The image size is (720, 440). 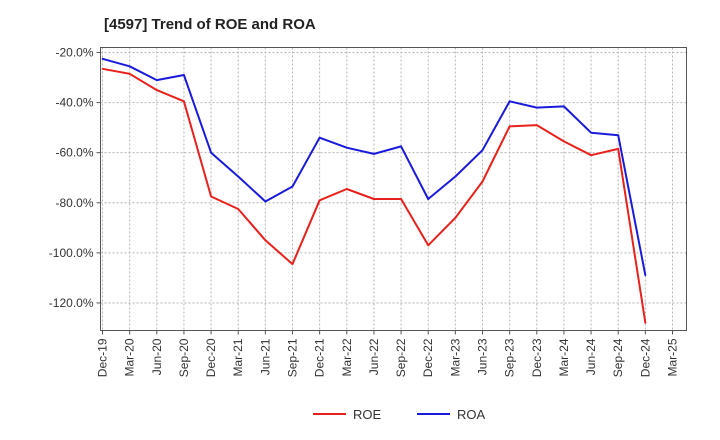 What do you see at coordinates (74, 153) in the screenshot?
I see `y-tick-label: -60.0%` at bounding box center [74, 153].